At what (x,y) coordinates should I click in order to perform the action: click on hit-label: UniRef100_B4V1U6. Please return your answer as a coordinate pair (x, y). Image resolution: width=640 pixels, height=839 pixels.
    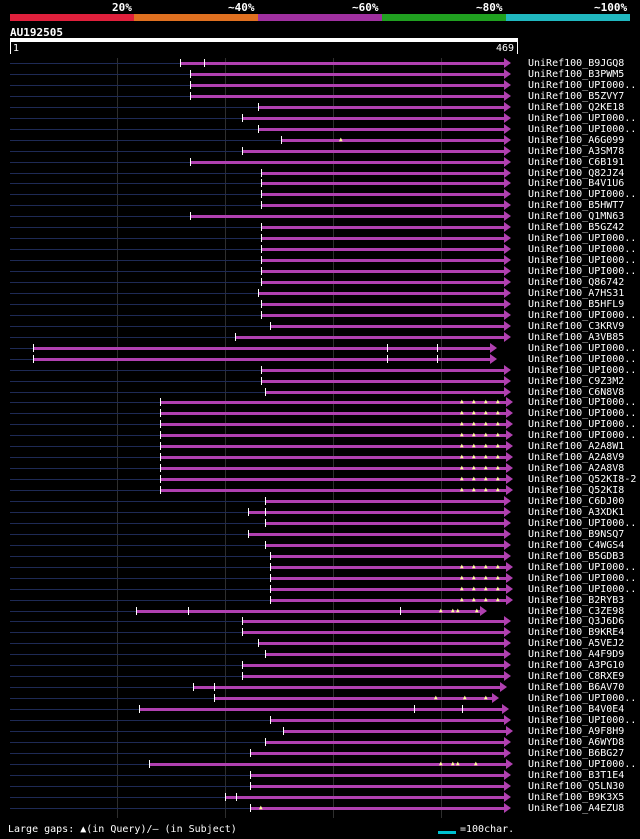
    Looking at the image, I should click on (576, 183).